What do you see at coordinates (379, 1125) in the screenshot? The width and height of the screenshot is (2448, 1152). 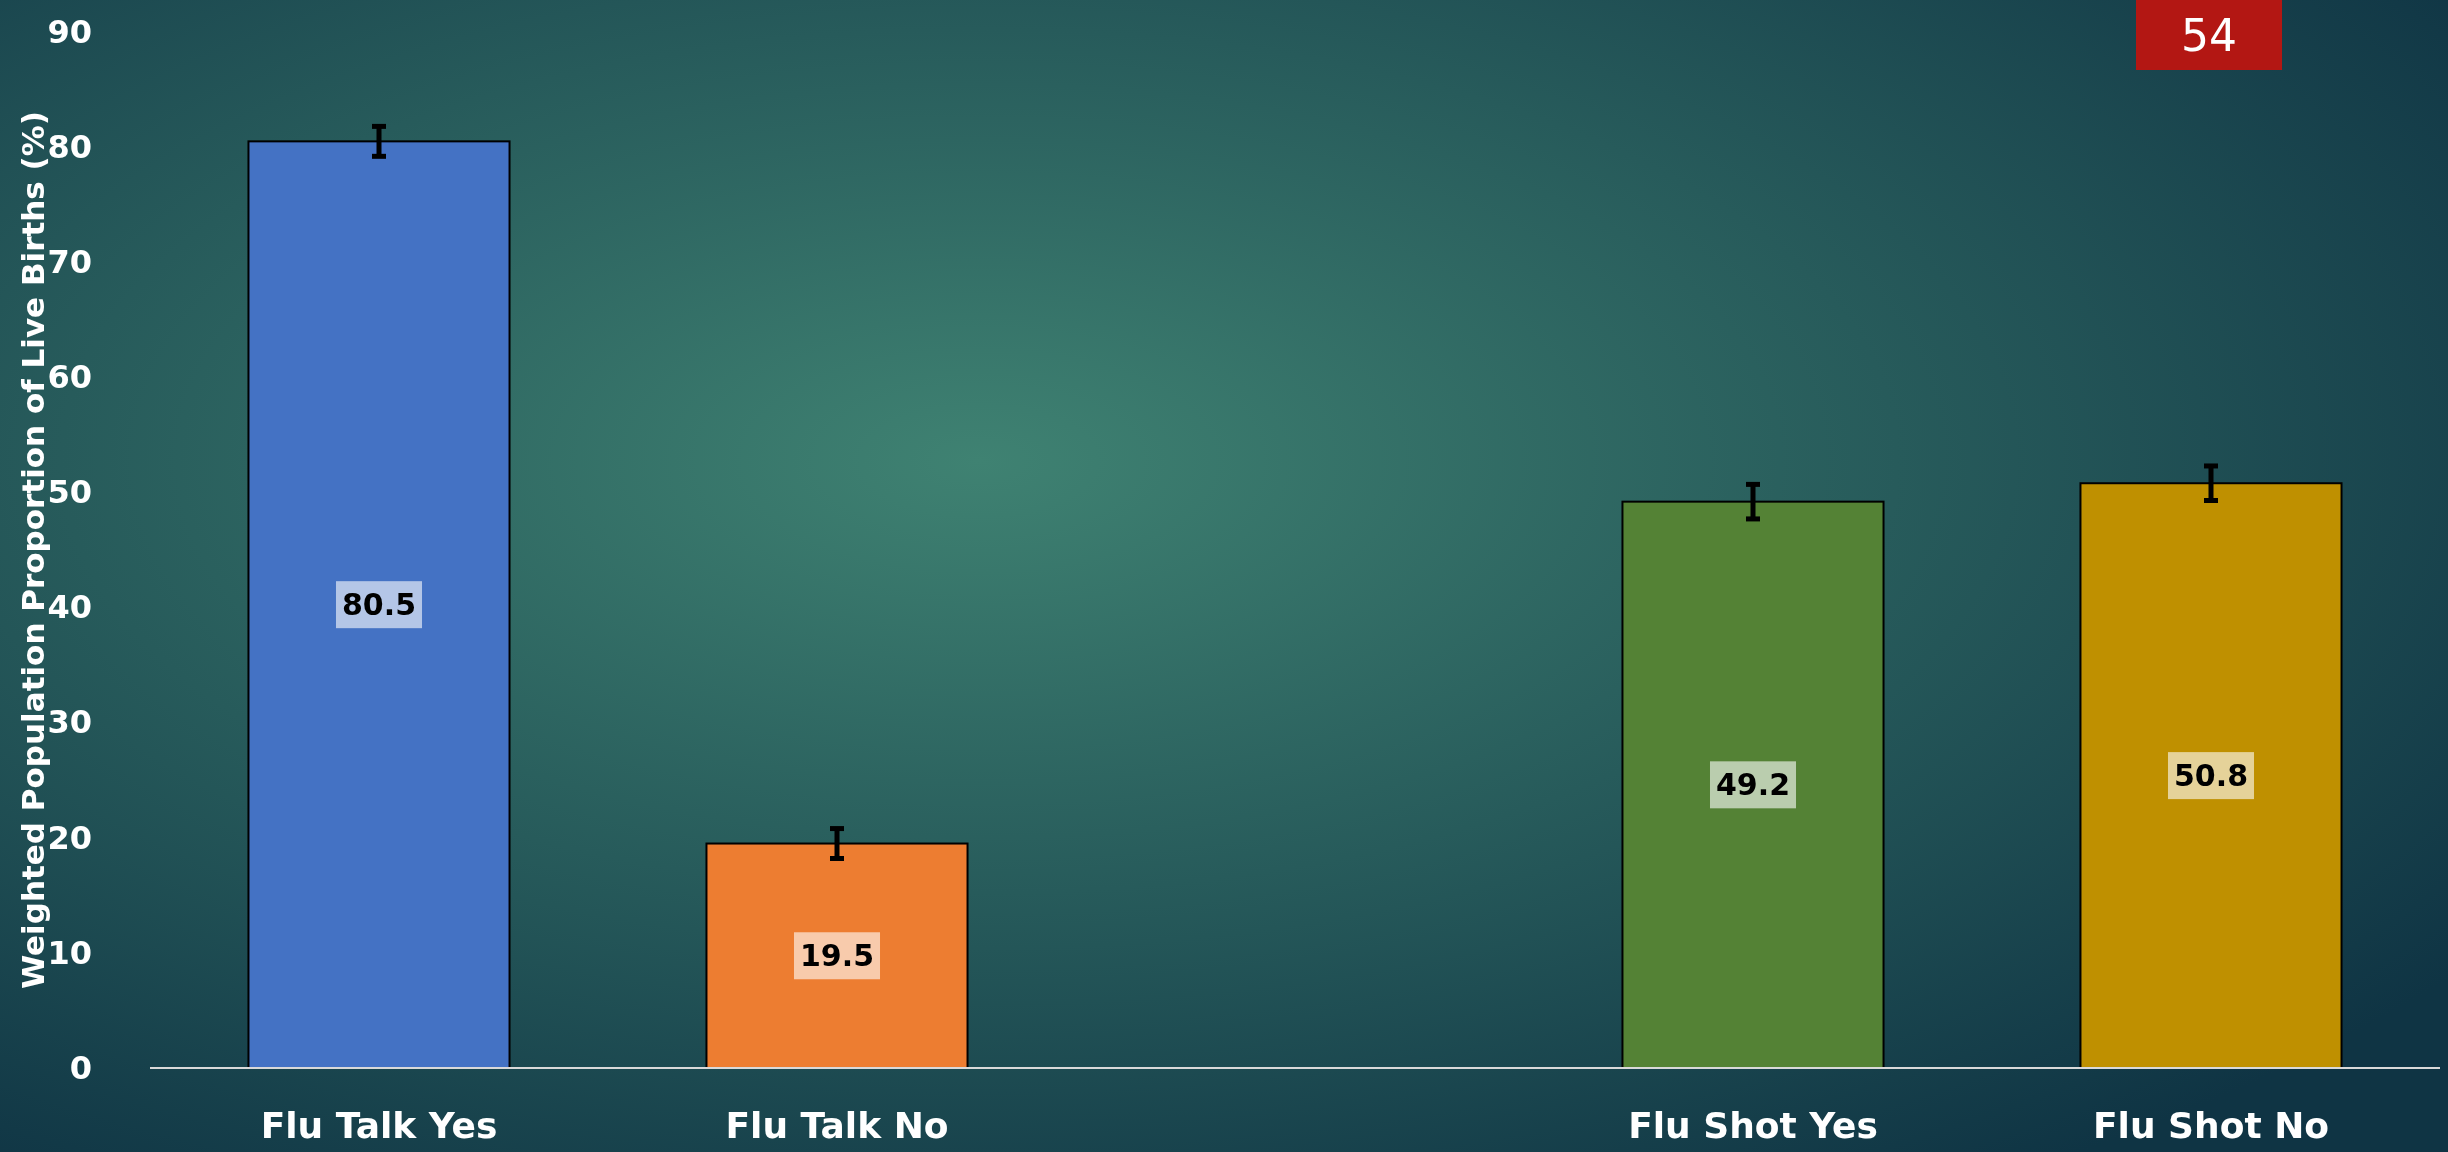 I see `x-tick-label: Flu Talk Yes` at bounding box center [379, 1125].